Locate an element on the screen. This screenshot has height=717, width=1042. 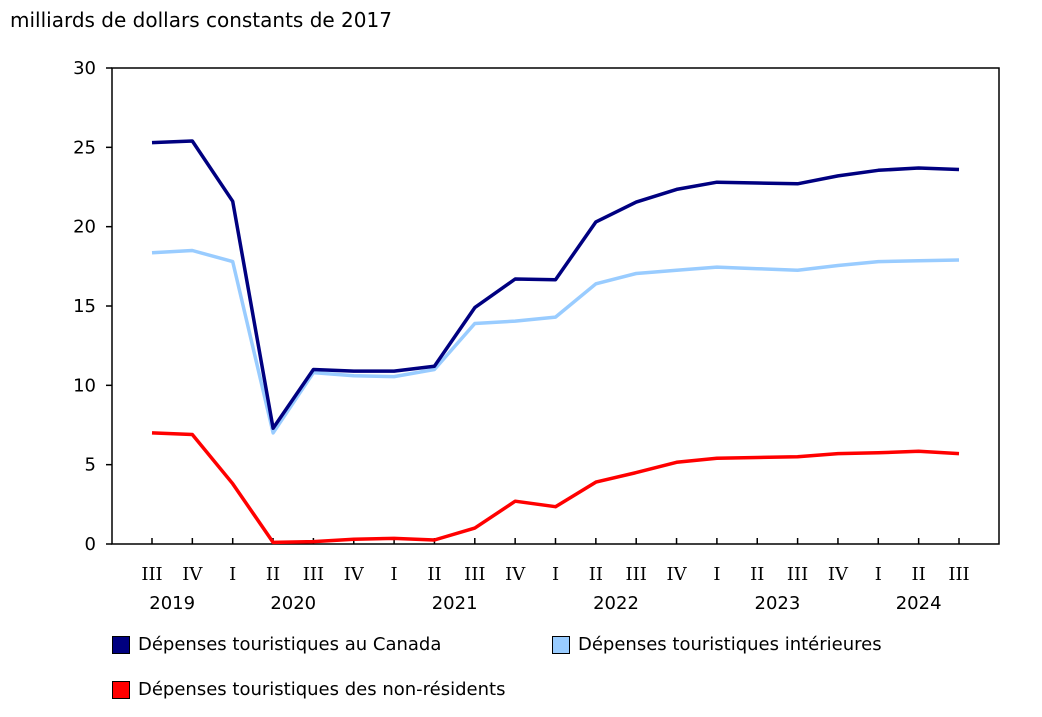
x-quarter-label-20: III is located at coordinates (958, 574).